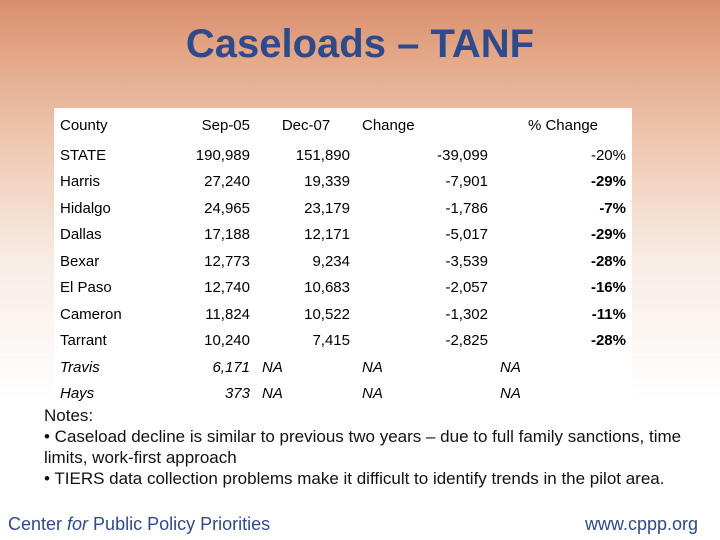 The width and height of the screenshot is (720, 540). Describe the element at coordinates (641, 524) in the screenshot. I see `footer-url: www.cppp.org` at that location.